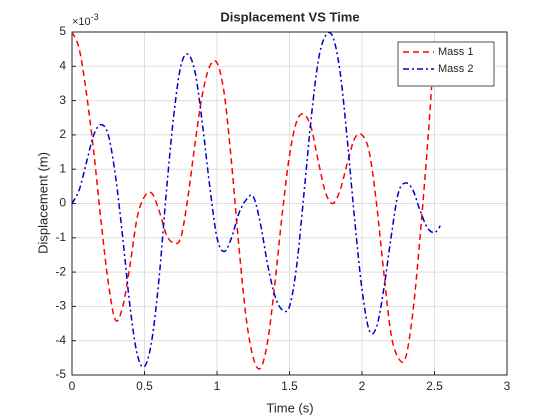  I want to click on legend-box, so click(446, 64).